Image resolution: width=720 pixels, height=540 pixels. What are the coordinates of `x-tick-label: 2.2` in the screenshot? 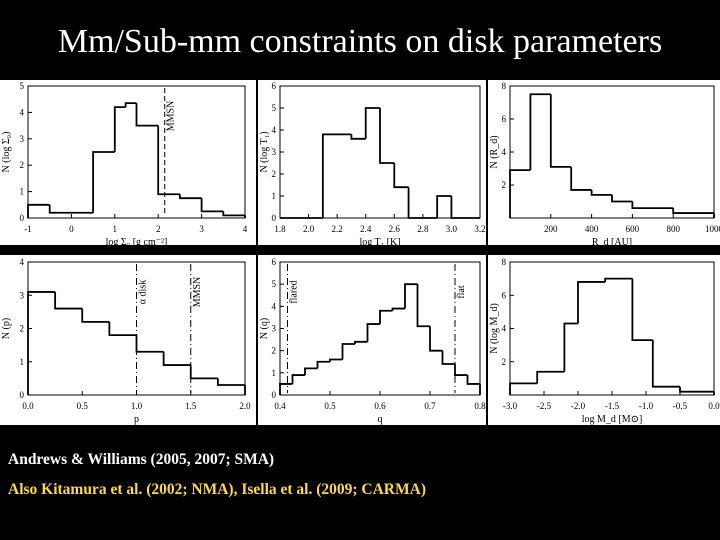 It's located at (337, 229).